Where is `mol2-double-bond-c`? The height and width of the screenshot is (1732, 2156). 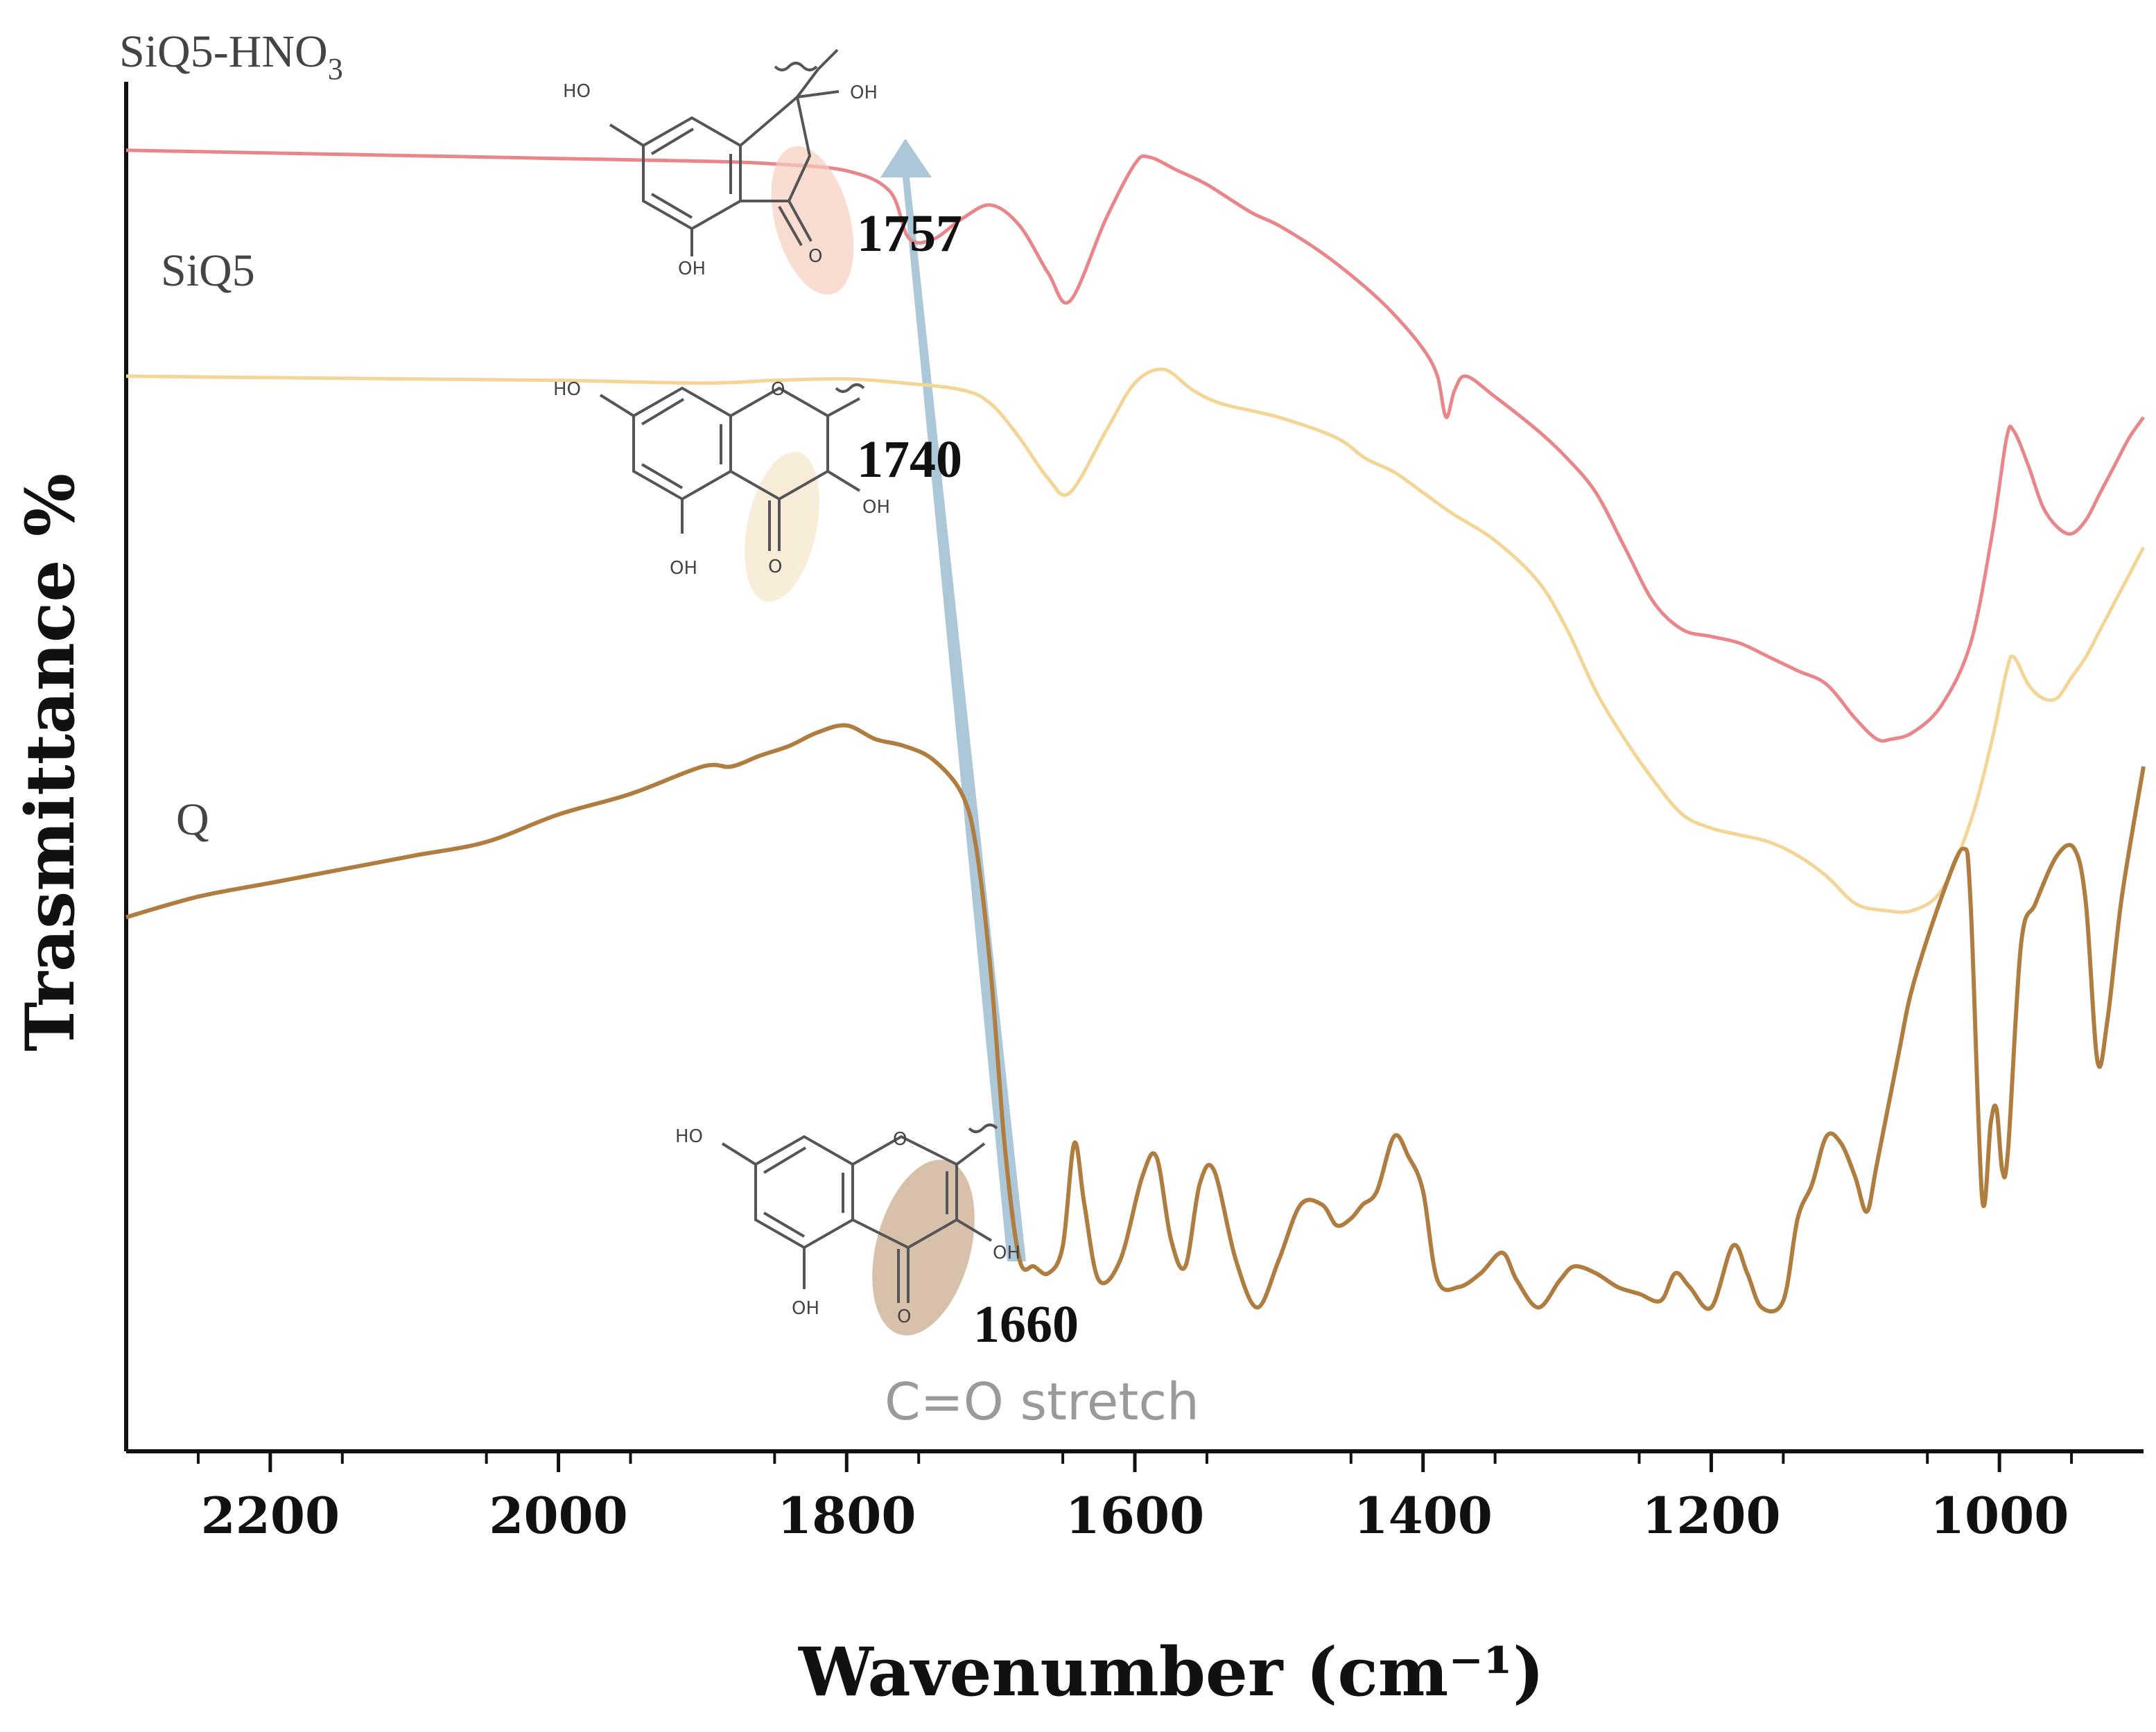
mol2-double-bond-c is located at coordinates (662, 476).